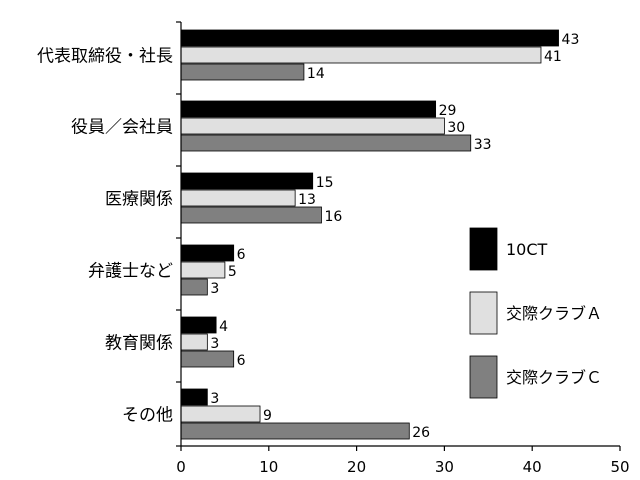 This screenshot has width=640, height=480. What do you see at coordinates (619, 467) in the screenshot?
I see `x-tick-label-50: 50` at bounding box center [619, 467].